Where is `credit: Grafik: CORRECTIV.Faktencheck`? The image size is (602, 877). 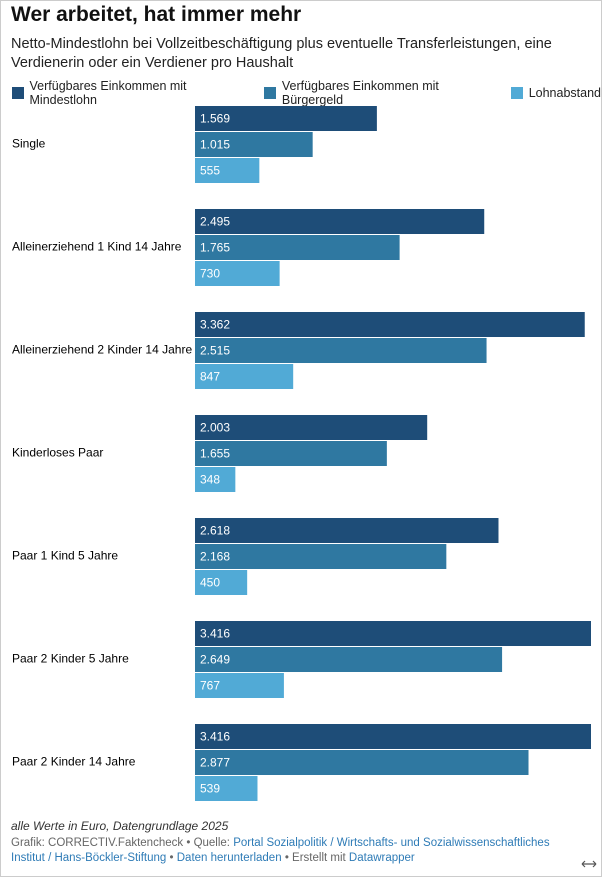 credit: Grafik: CORRECTIV.Faktencheck is located at coordinates (97, 843).